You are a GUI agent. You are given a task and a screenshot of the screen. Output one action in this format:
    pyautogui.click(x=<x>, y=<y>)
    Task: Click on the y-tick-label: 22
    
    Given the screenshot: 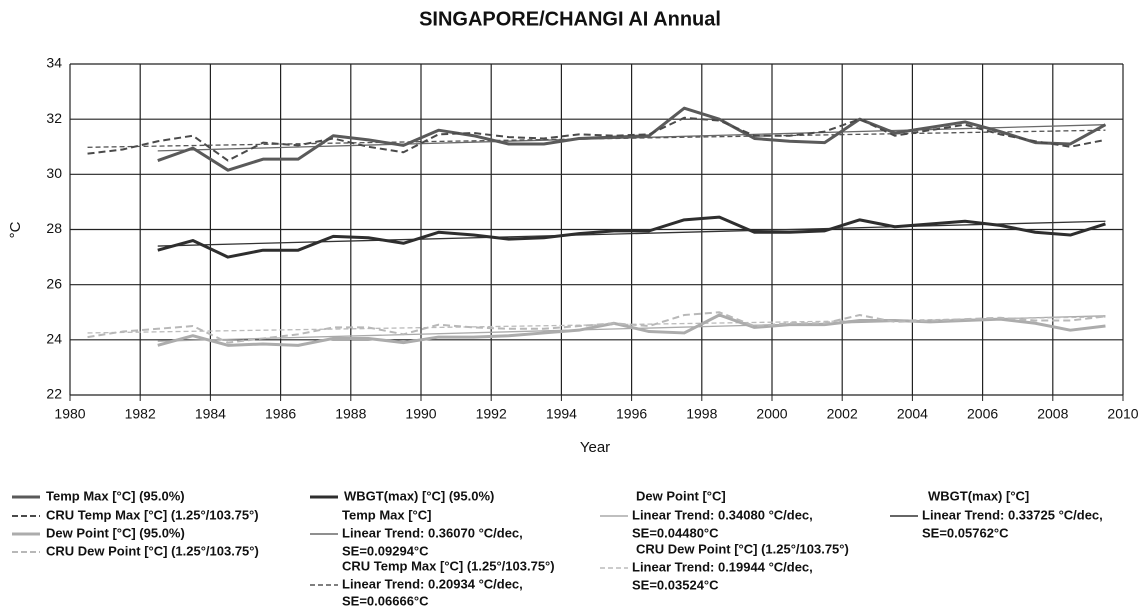 What is the action you would take?
    pyautogui.click(x=54, y=394)
    